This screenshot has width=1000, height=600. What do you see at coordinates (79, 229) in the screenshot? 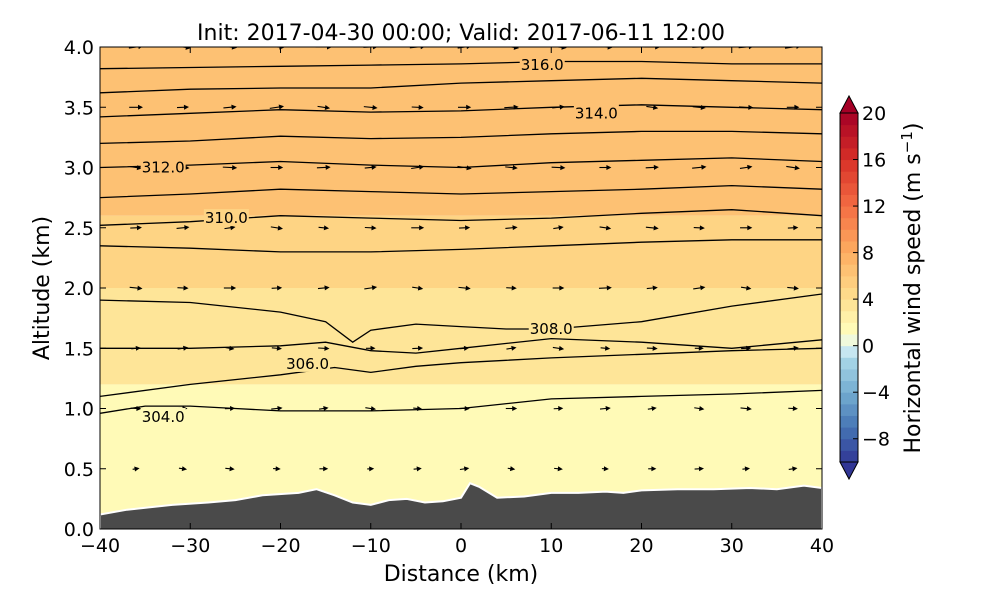
I see `y-tick-label: 2.5` at bounding box center [79, 229].